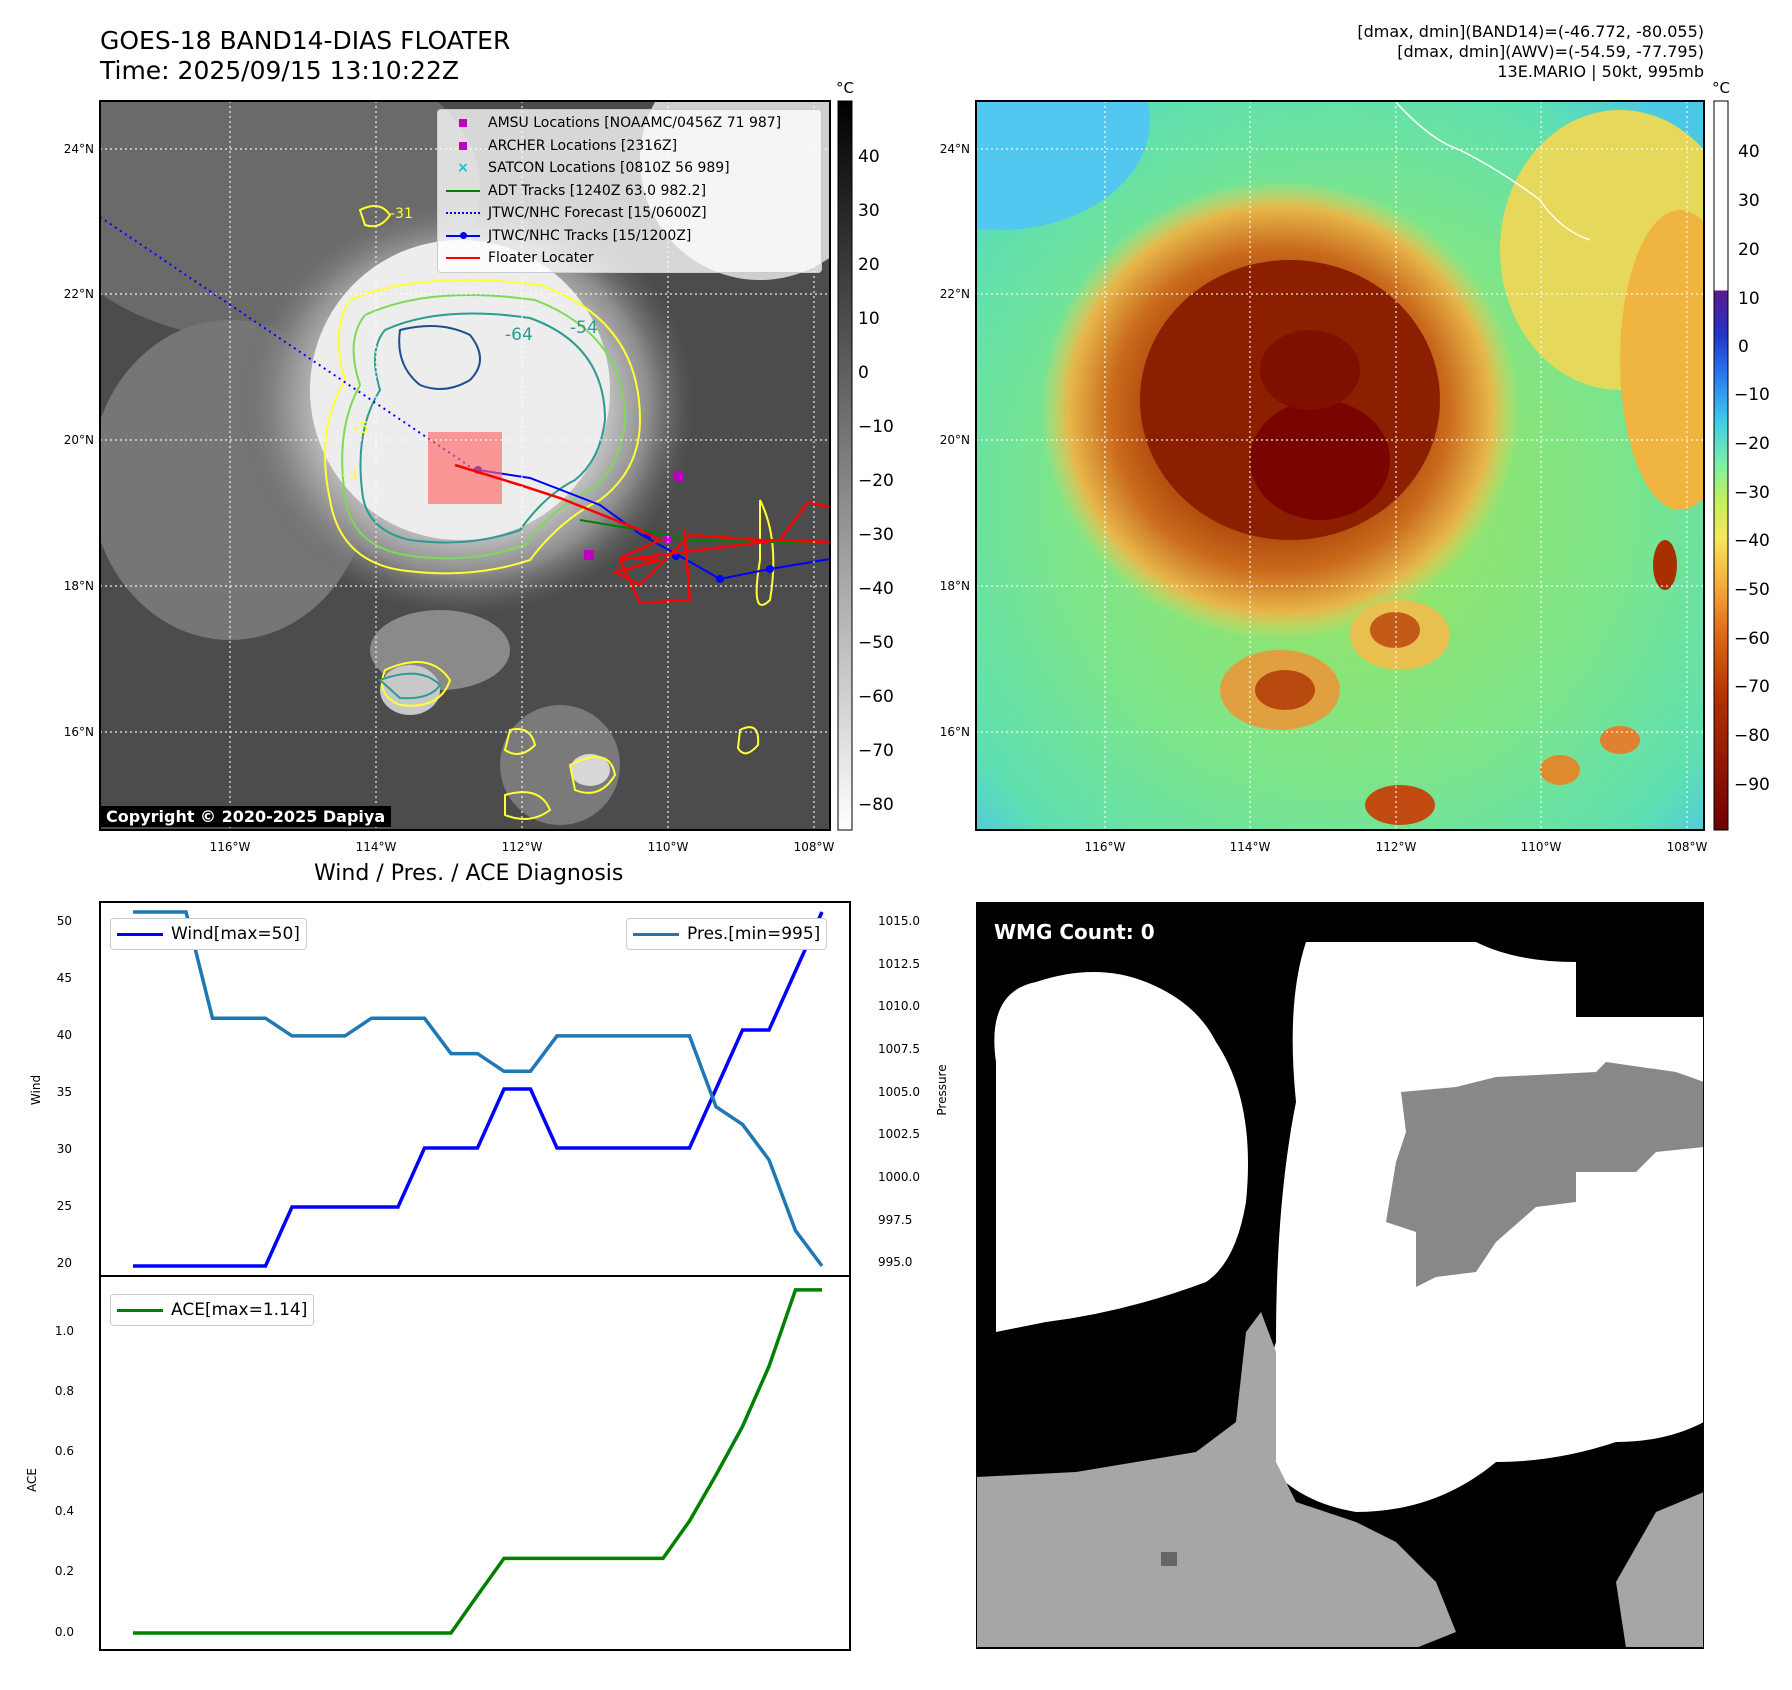 The height and width of the screenshot is (1690, 1792). Describe the element at coordinates (899, 1049) in the screenshot. I see `svg-text: 1007.5` at that location.